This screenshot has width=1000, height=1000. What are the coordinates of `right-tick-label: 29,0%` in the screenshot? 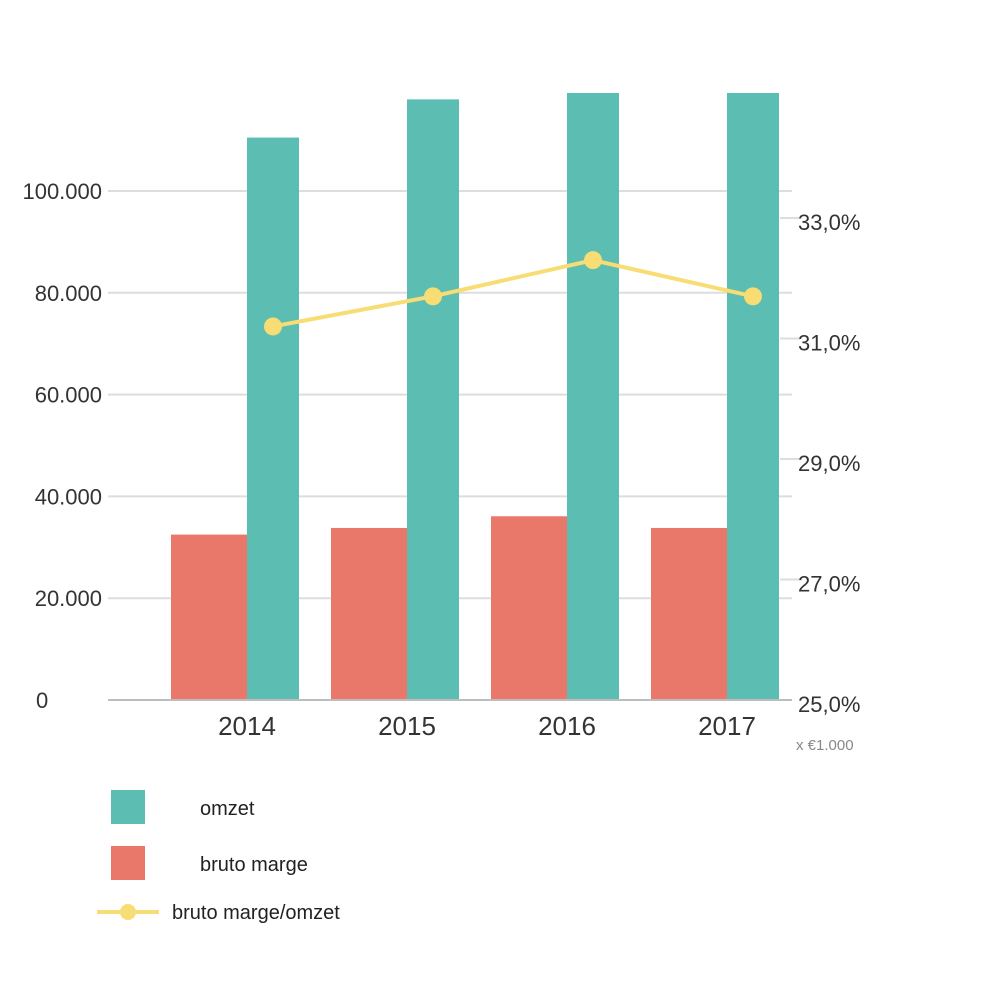 It's located at (829, 463).